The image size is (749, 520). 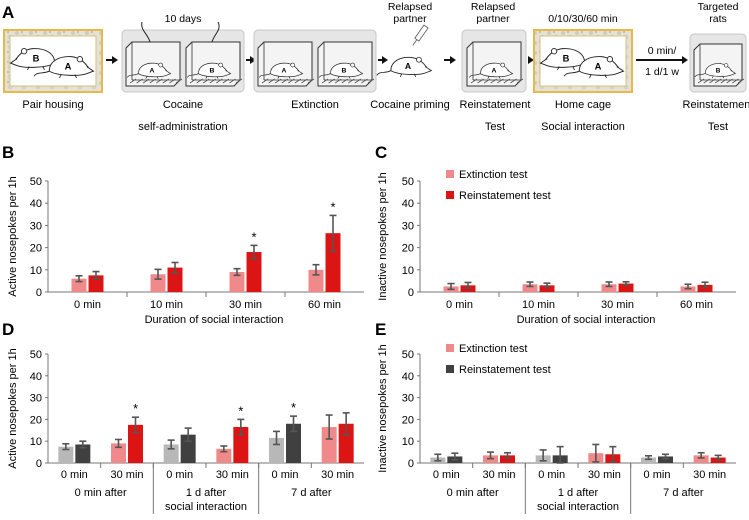 What do you see at coordinates (578, 493) in the screenshot?
I see `group-label: 1 d after` at bounding box center [578, 493].